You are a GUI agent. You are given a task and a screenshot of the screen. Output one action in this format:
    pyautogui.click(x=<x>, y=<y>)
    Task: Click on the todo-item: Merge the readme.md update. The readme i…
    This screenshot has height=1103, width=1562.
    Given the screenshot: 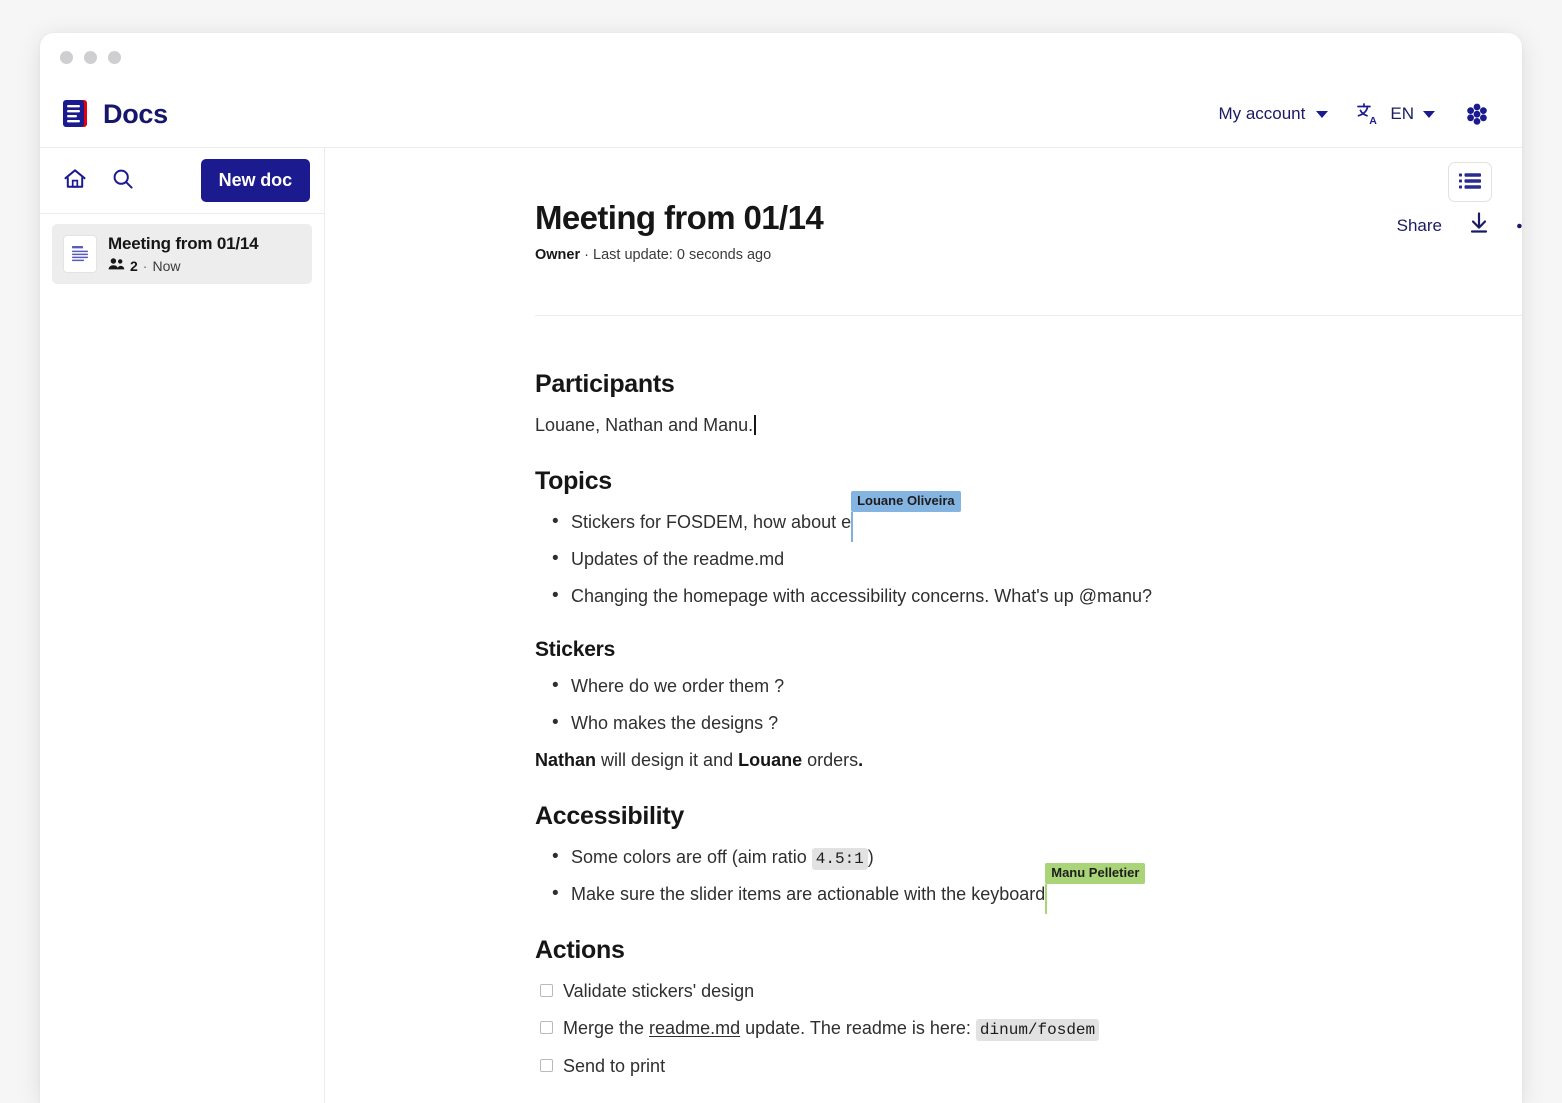 What is the action you would take?
    pyautogui.click(x=1028, y=1028)
    